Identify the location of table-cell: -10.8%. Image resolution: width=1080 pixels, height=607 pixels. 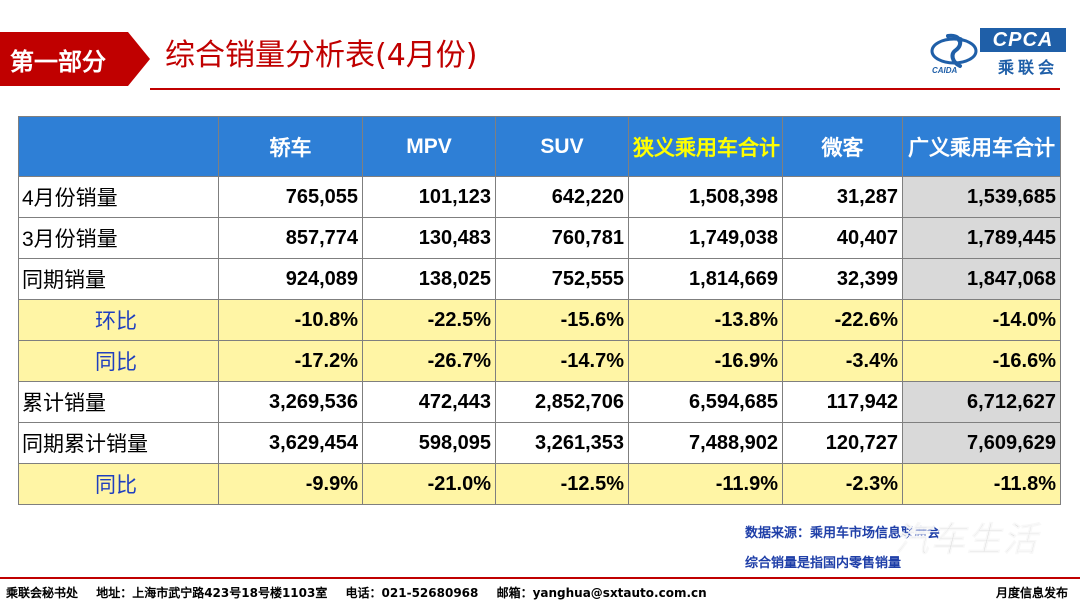
(290, 320).